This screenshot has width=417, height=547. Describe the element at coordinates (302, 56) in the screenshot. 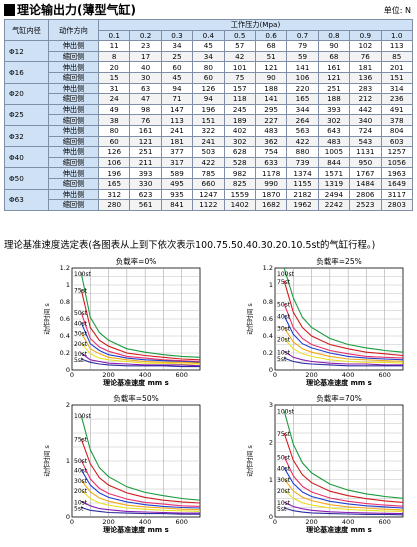

I see `force-cell: 59` at that location.